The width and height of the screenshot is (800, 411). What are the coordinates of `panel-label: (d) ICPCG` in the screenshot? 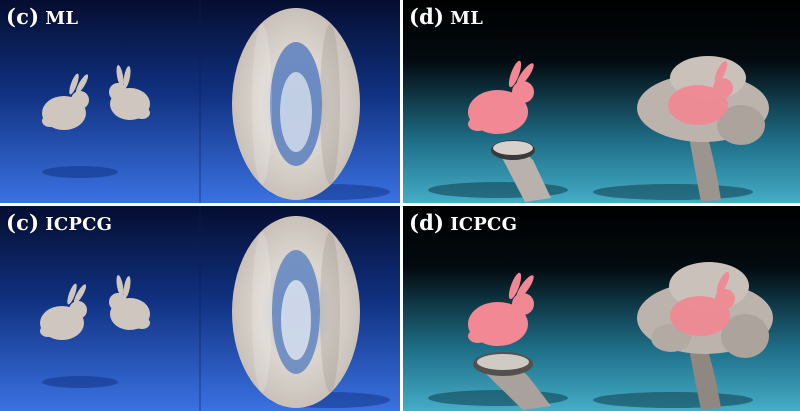 It's located at (463, 222).